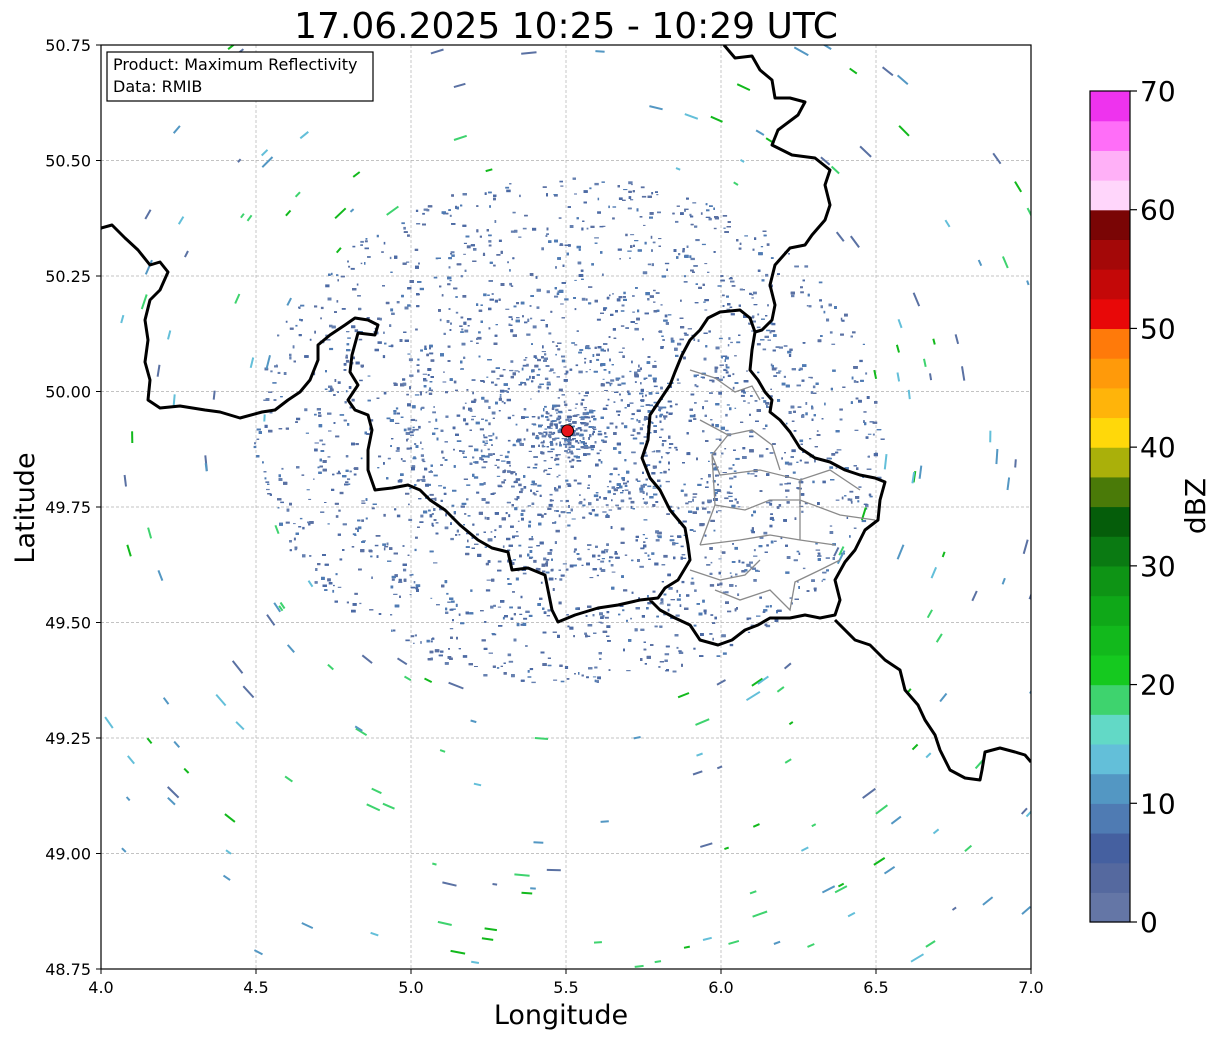  Describe the element at coordinates (68, 738) in the screenshot. I see `y-tick-label: 49.25` at that location.